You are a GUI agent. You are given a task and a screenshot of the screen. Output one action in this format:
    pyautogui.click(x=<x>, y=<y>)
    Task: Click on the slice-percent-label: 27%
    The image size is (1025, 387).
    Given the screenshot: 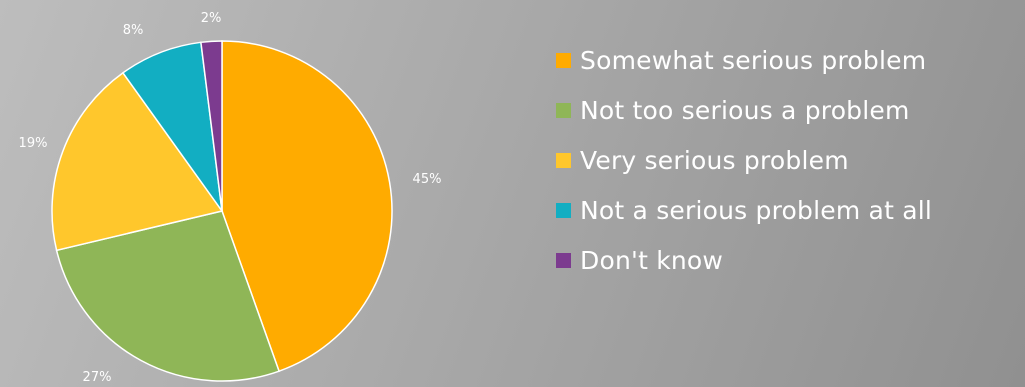 What is the action you would take?
    pyautogui.click(x=97, y=377)
    